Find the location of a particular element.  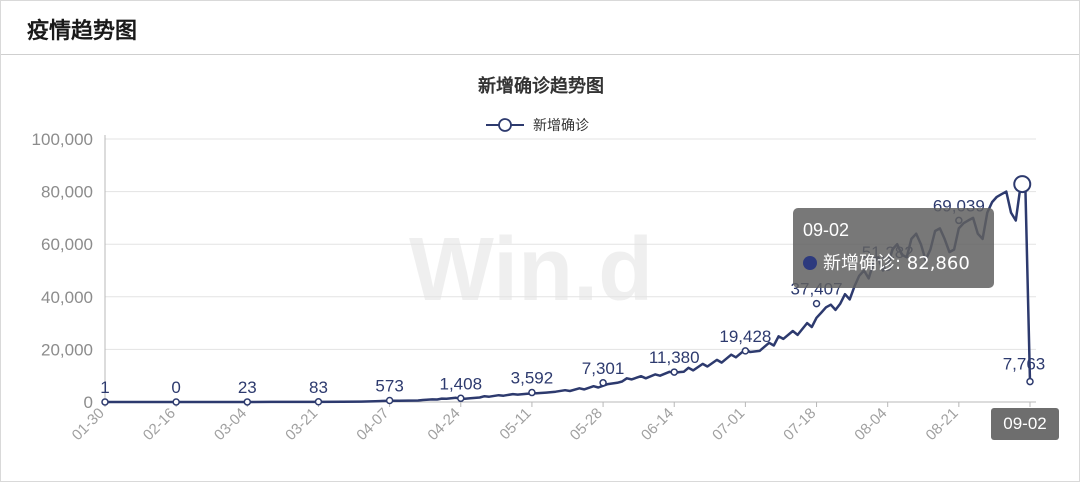

y-tick-label: 20,000 is located at coordinates (67, 349).